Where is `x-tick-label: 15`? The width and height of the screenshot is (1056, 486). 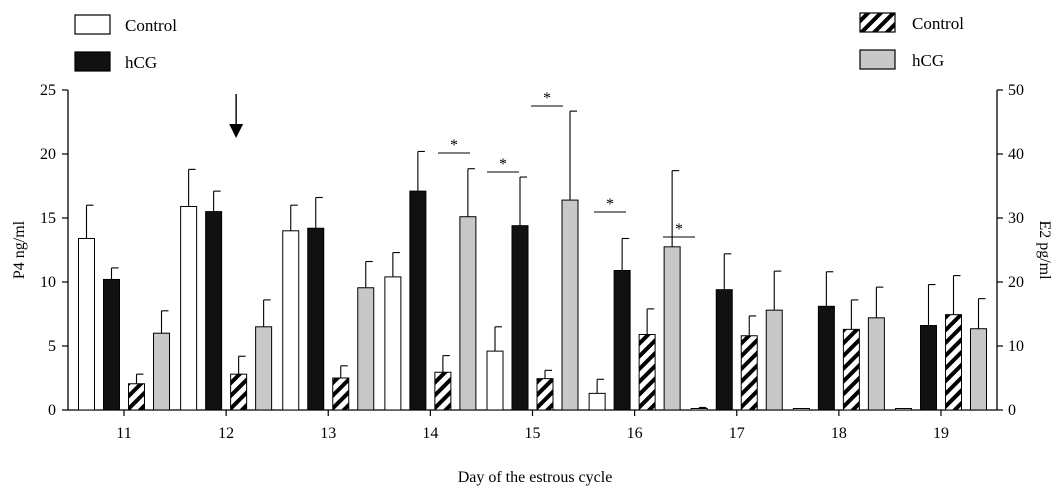
x-tick-label: 15 is located at coordinates (533, 433).